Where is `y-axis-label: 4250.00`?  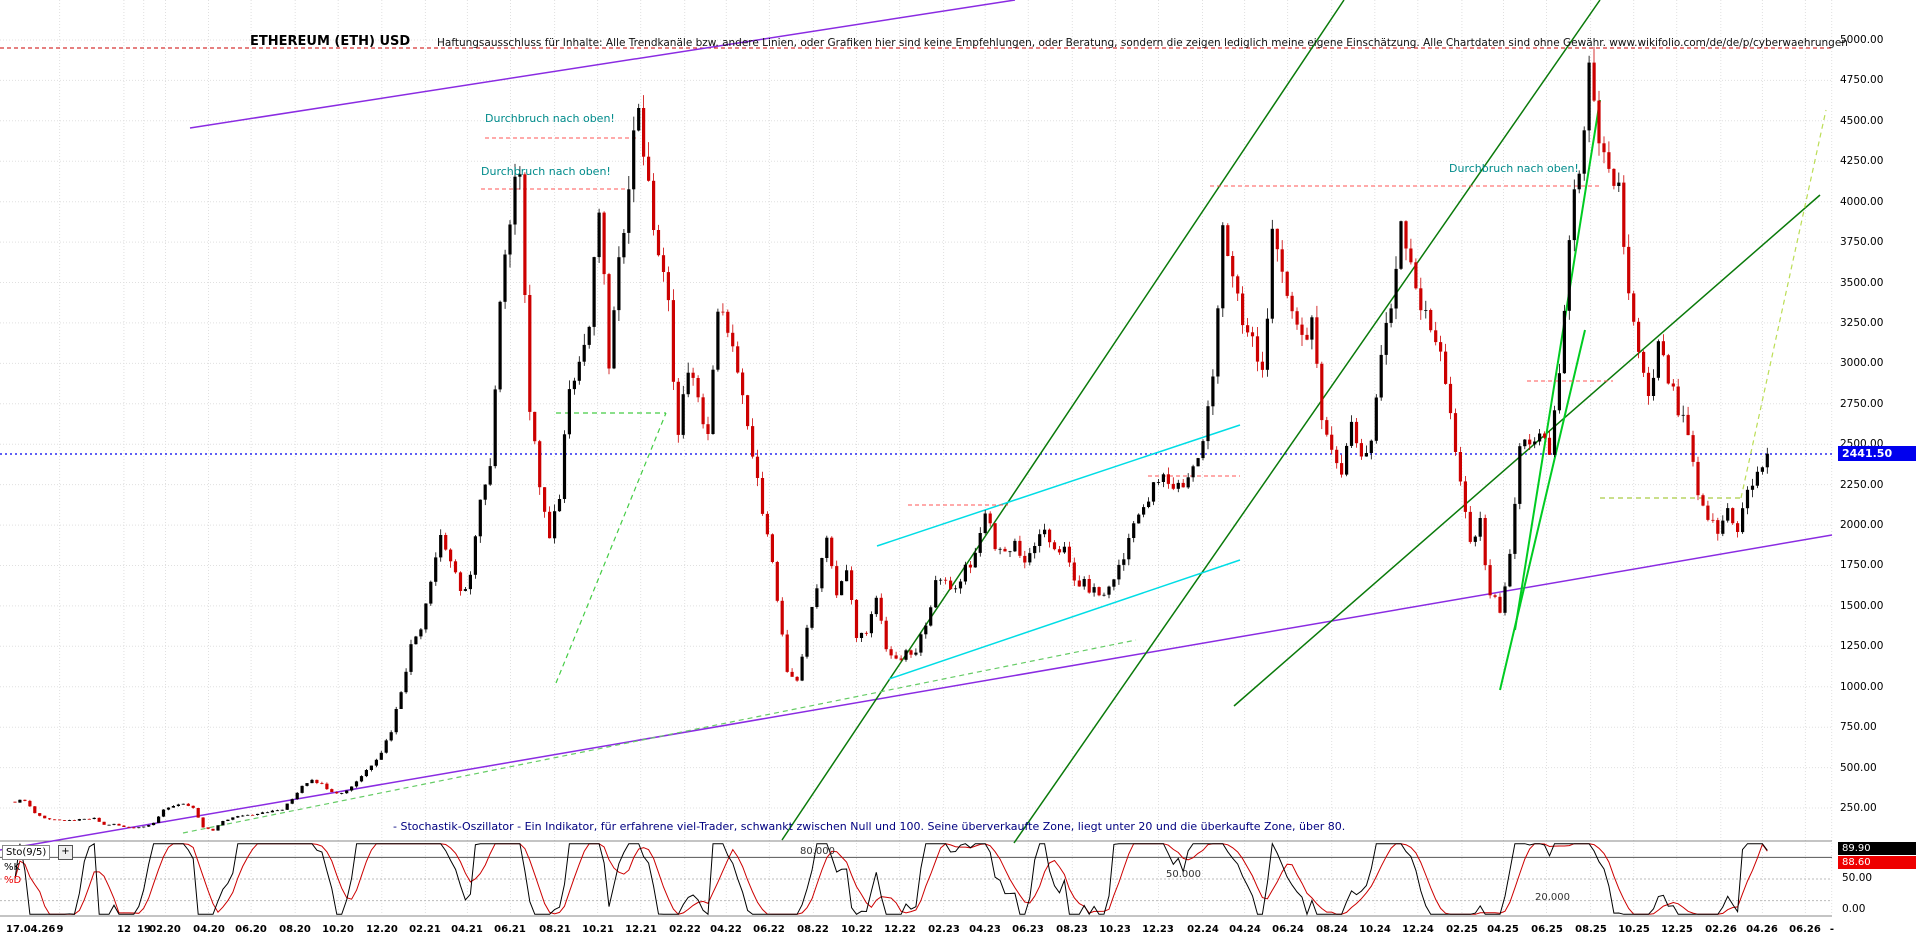 y-axis-label: 4250.00 is located at coordinates (1862, 161).